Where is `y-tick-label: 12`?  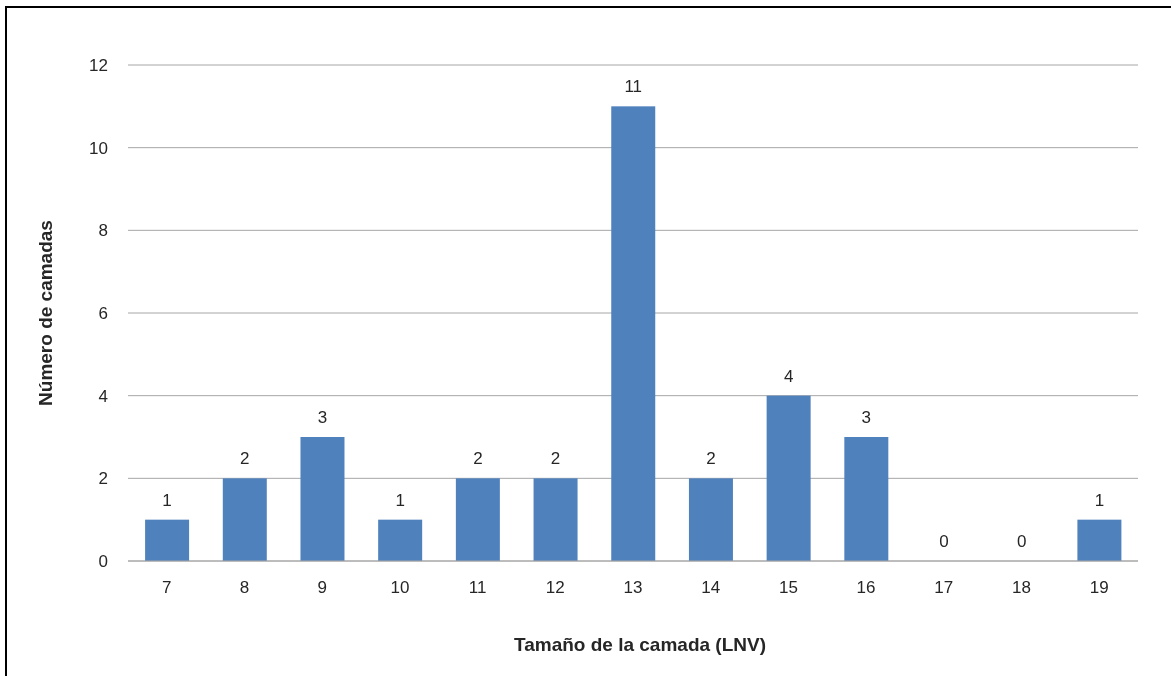
y-tick-label: 12 is located at coordinates (98, 66).